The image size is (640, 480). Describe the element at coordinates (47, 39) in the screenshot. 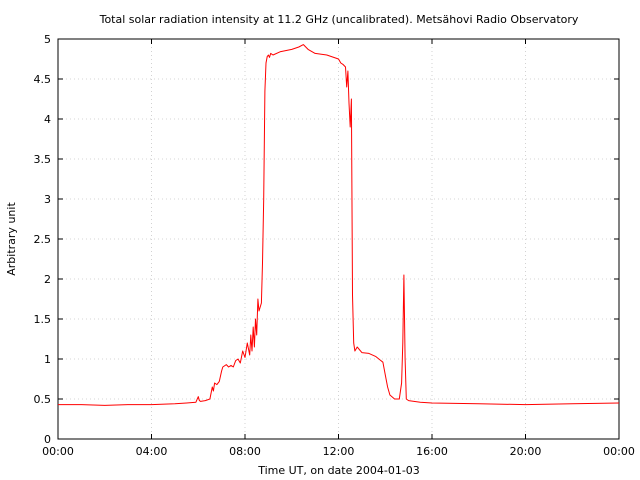

I see `y-tick-label: 5` at that location.